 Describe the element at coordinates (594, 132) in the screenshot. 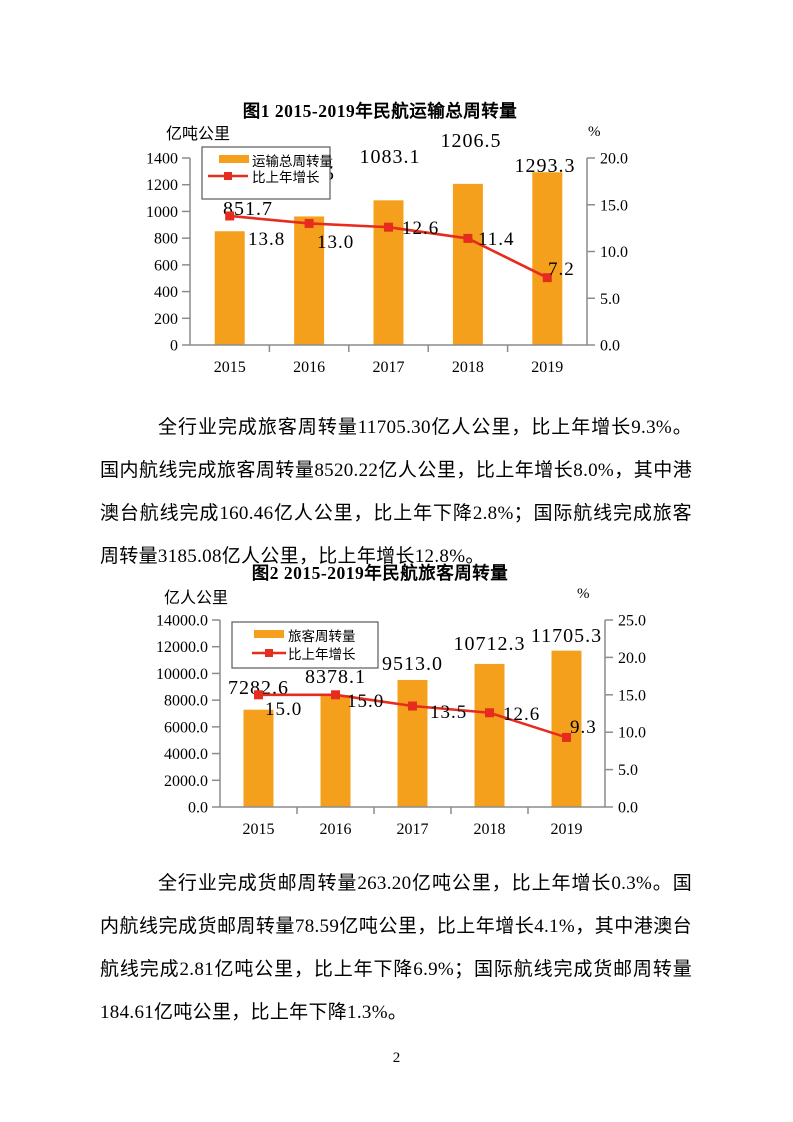

I see `chart1-right-axis-unit: %` at that location.